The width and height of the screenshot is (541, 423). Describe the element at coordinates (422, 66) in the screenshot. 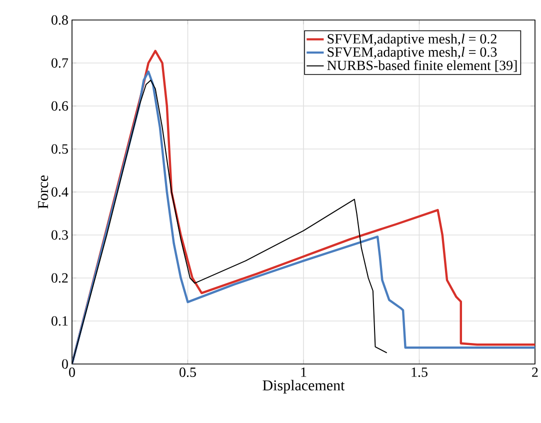

I see `legend-label: NURBS-based finite element [39]` at that location.